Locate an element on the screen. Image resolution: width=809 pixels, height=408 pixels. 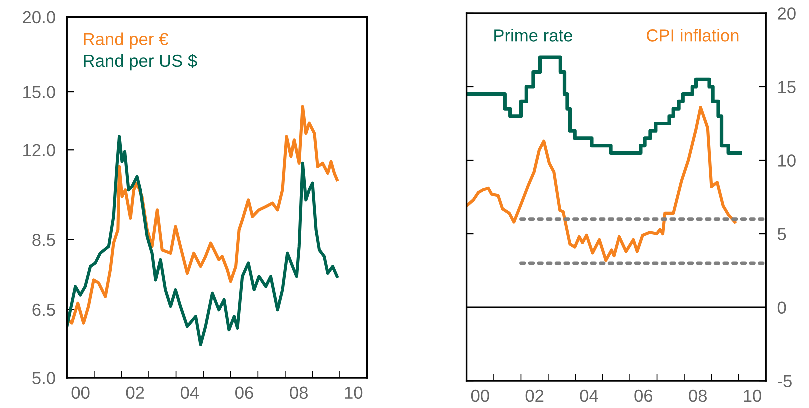
text: CPI inflation is located at coordinates (693, 35).